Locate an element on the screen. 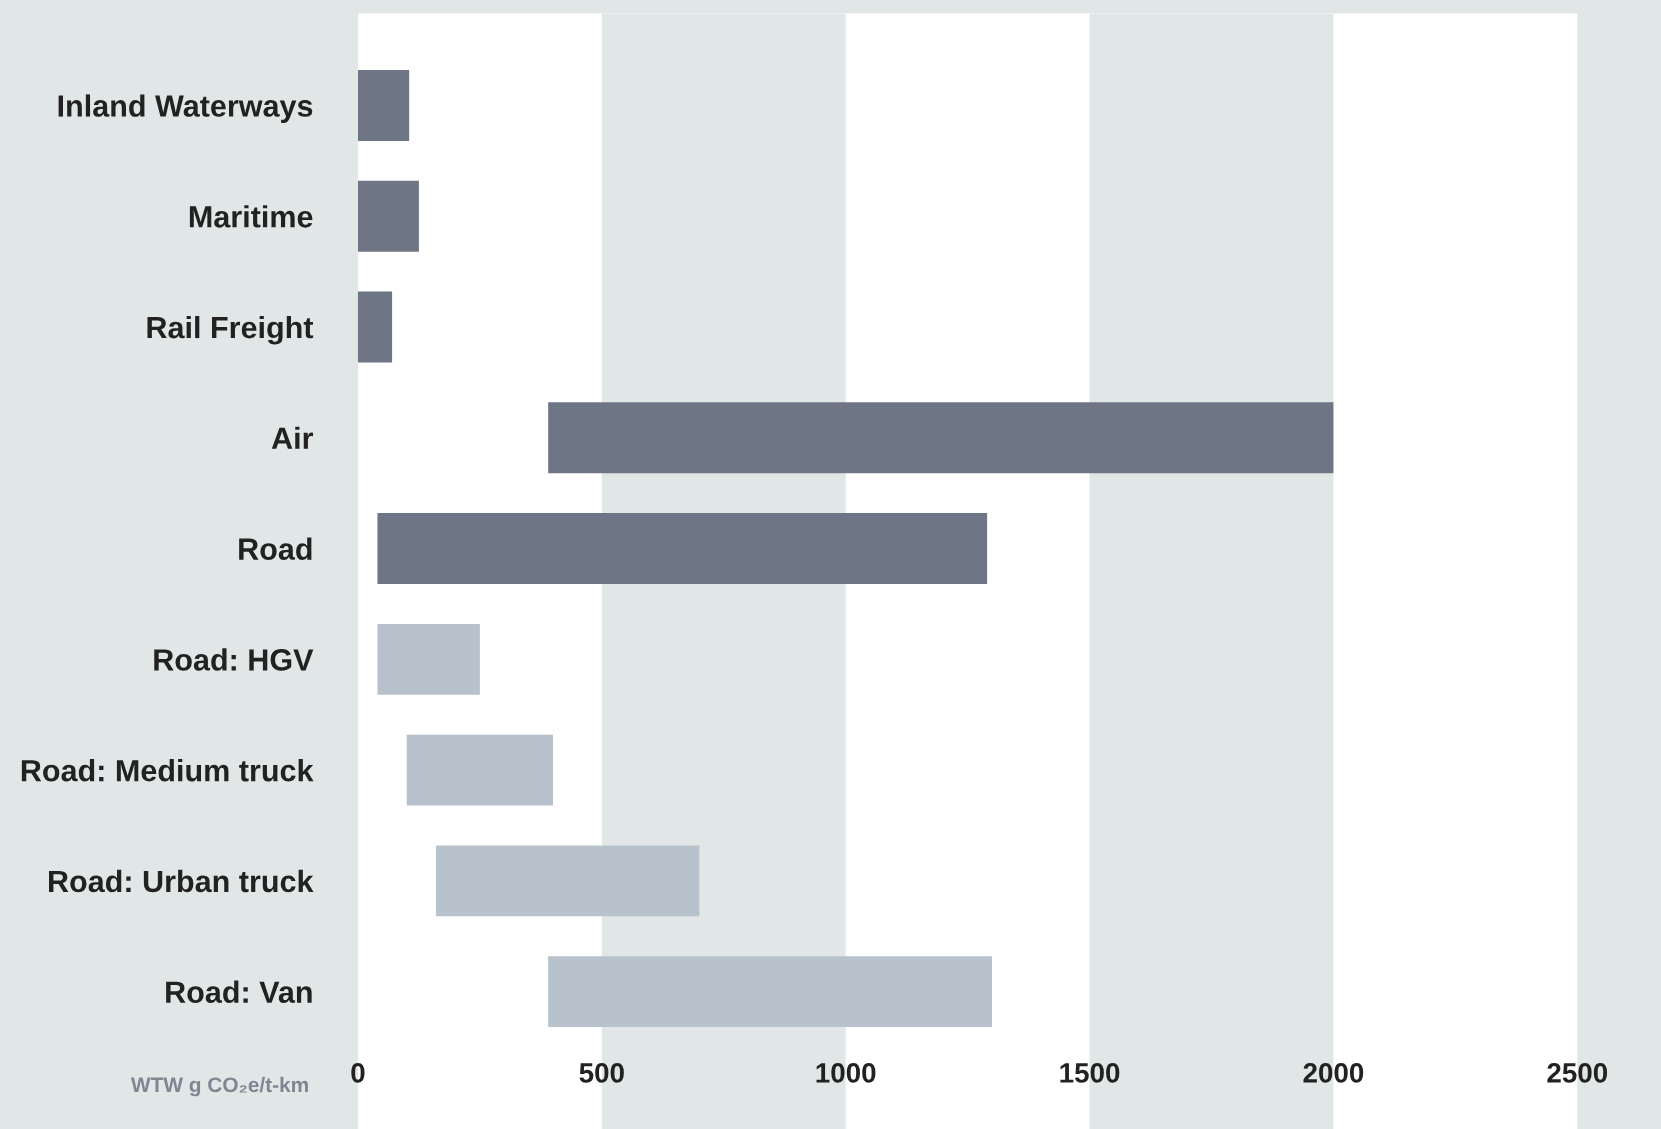 The height and width of the screenshot is (1129, 1661). y-tick-label: Maritime is located at coordinates (251, 216).